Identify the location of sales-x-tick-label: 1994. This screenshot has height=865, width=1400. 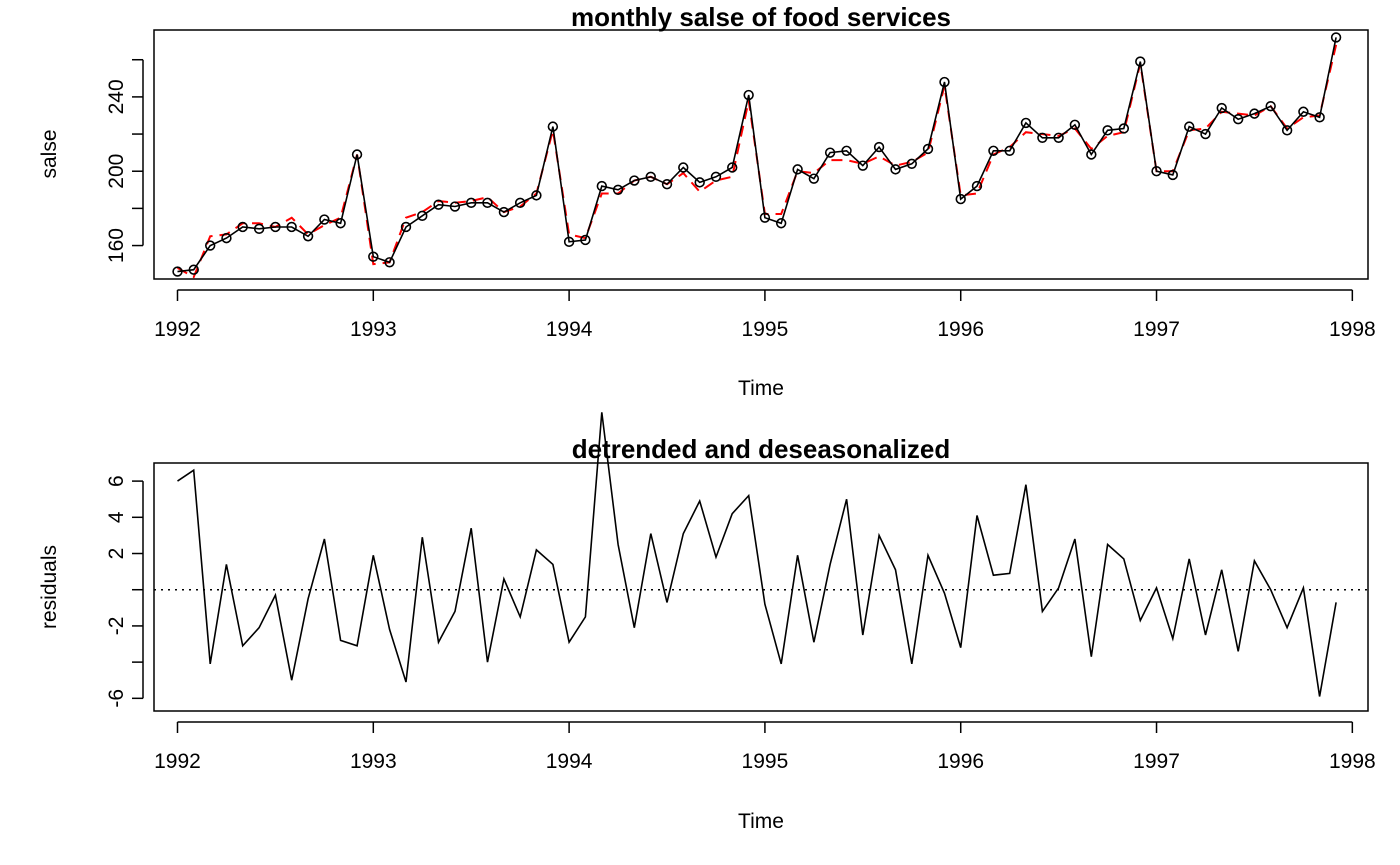
(569, 329).